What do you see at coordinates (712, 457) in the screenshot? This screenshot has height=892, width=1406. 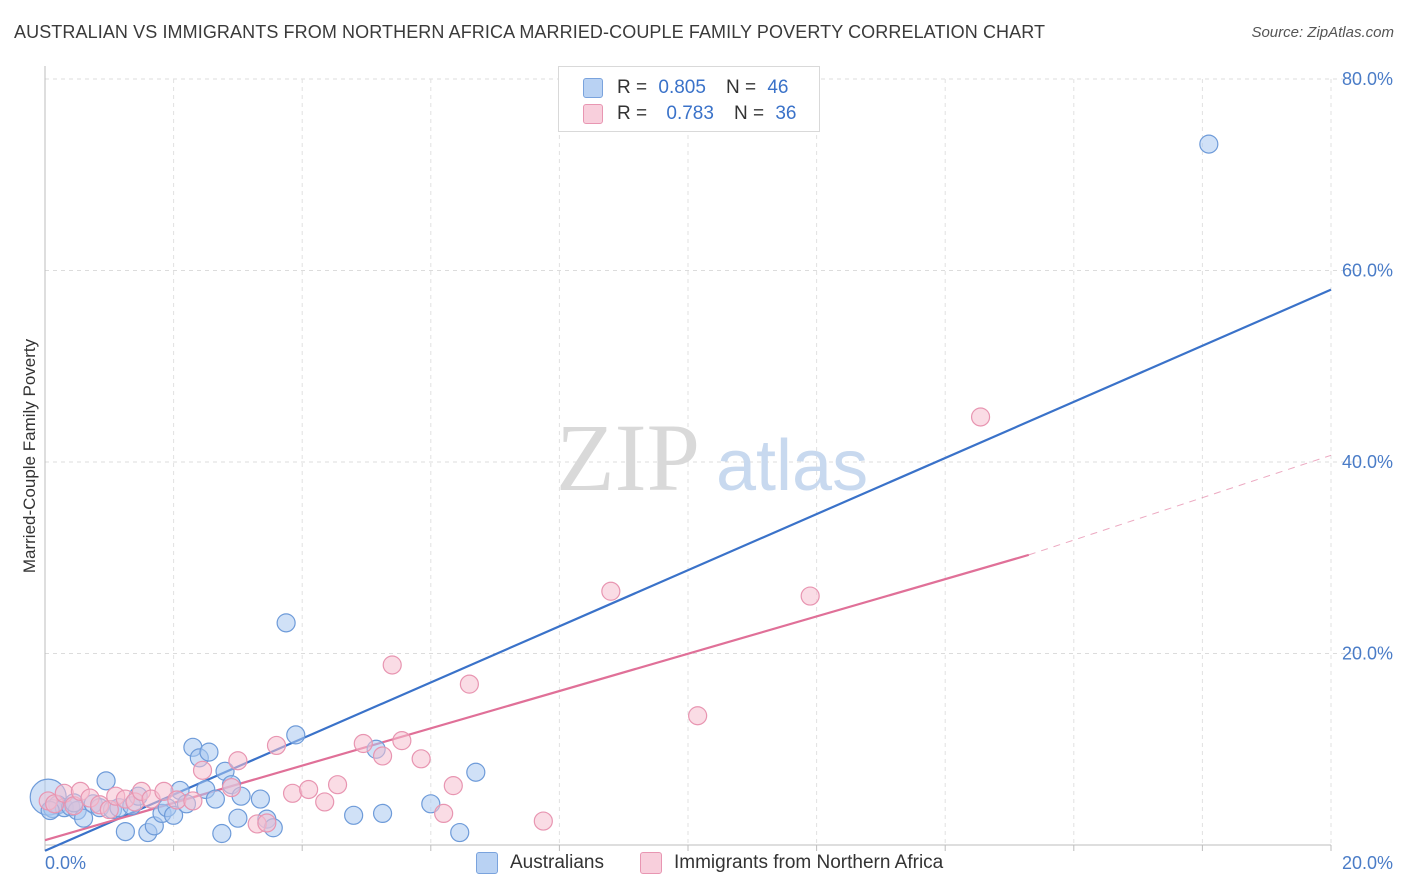 I see `watermark: ZIP atlas` at bounding box center [712, 457].